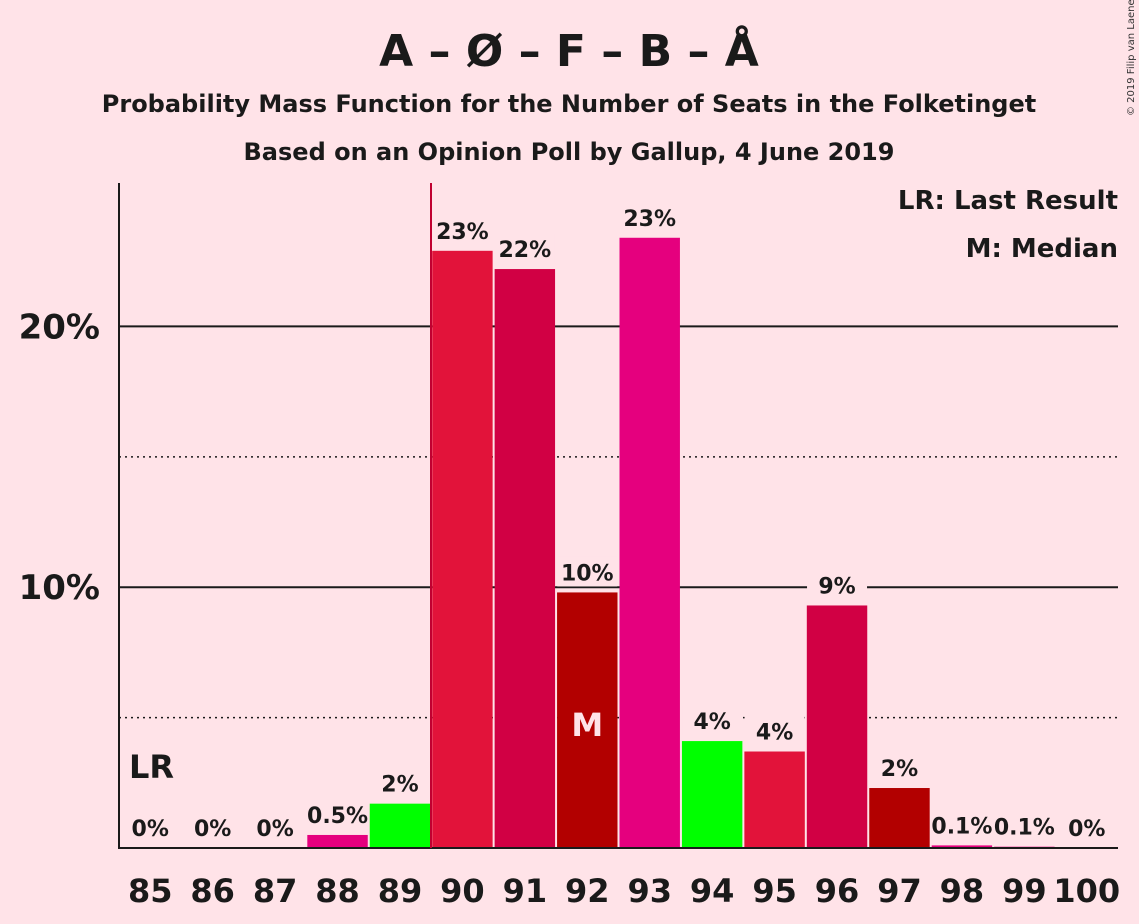 This screenshot has width=1139, height=924. Describe the element at coordinates (587, 891) in the screenshot. I see `x-tick-label: 92` at that location.